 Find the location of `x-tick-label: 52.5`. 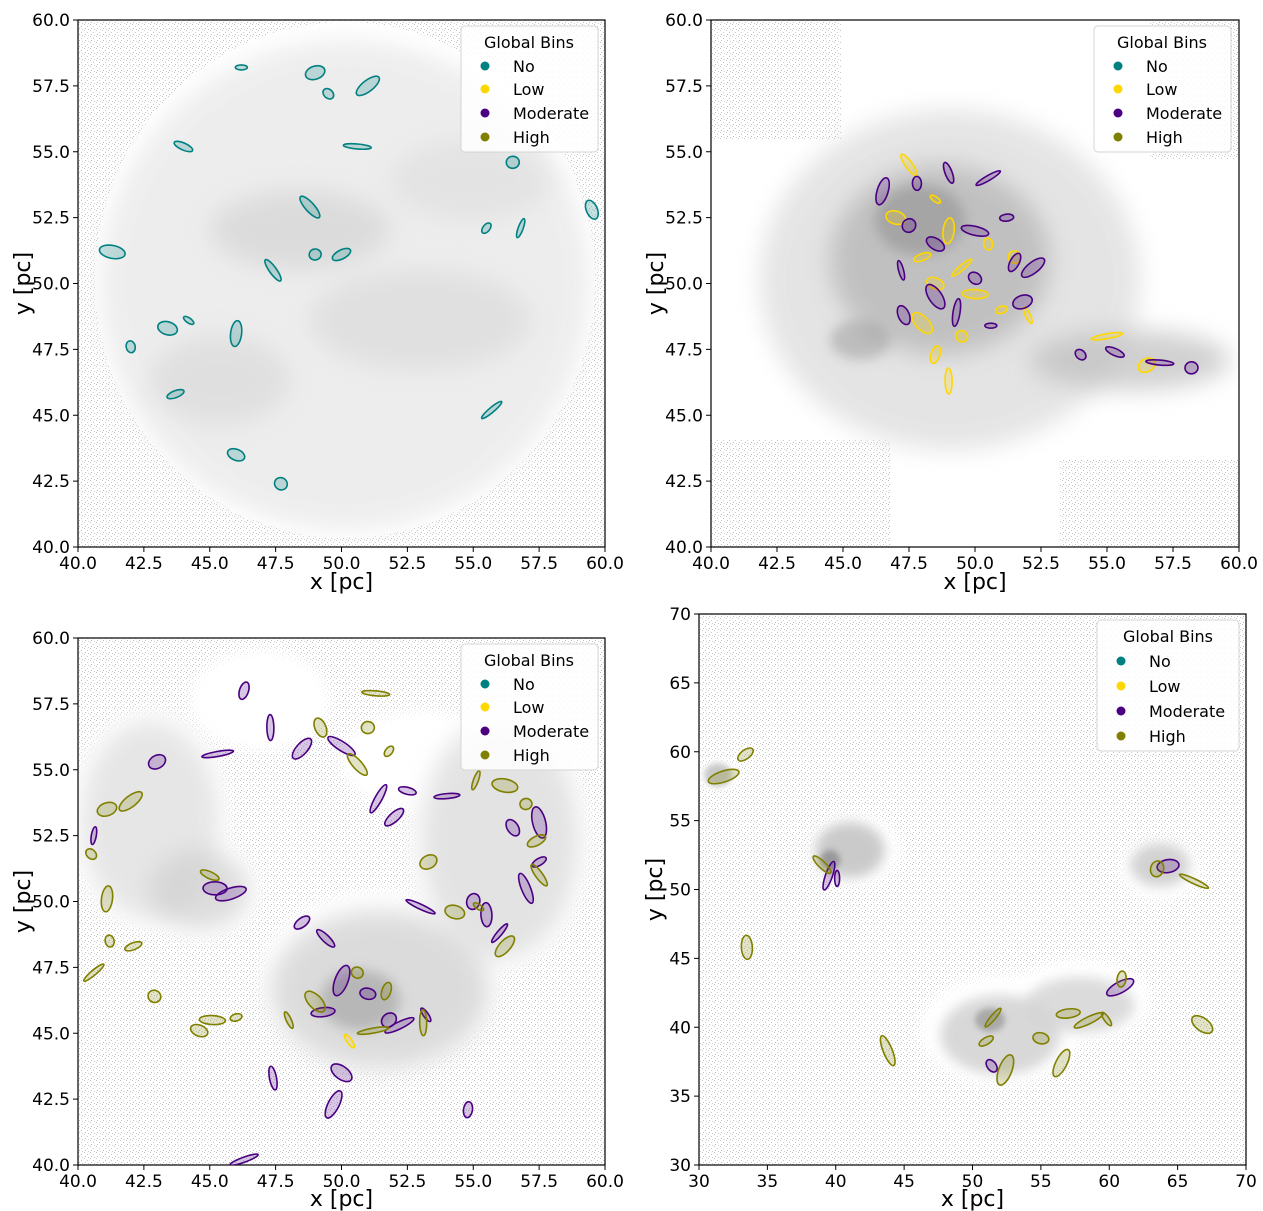

x-tick-label: 52.5 is located at coordinates (407, 564).